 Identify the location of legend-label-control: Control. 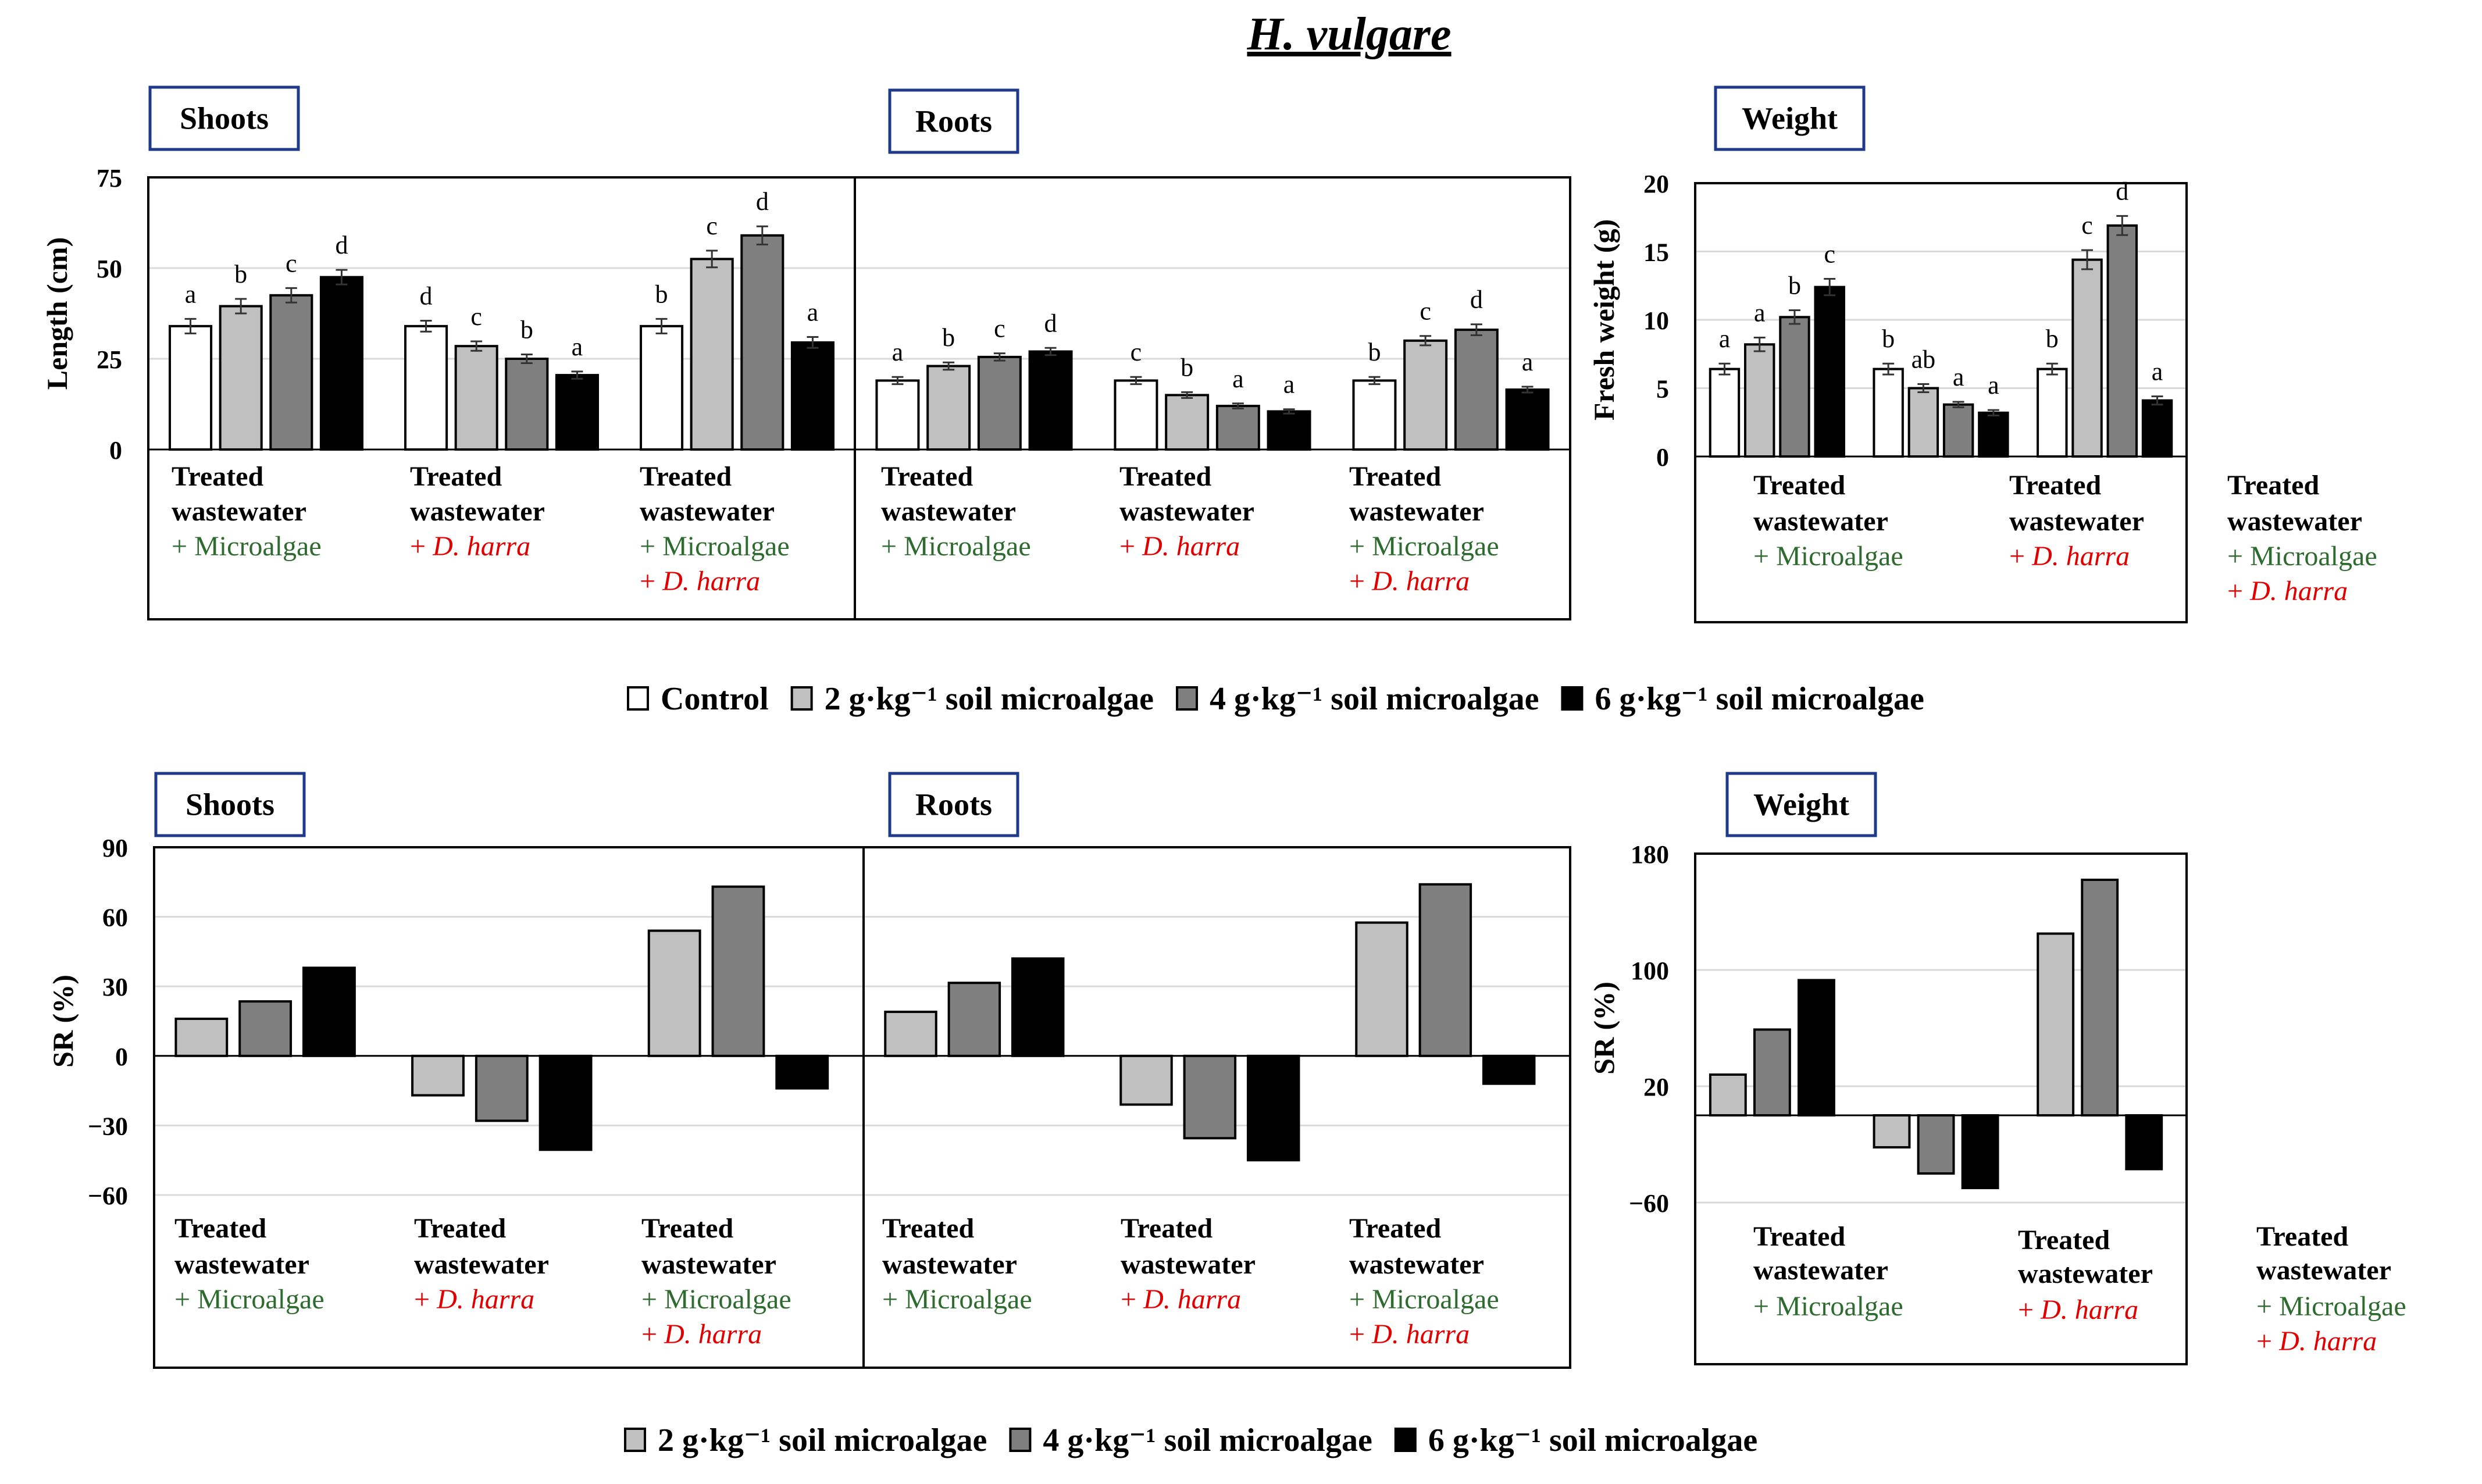
(715, 699).